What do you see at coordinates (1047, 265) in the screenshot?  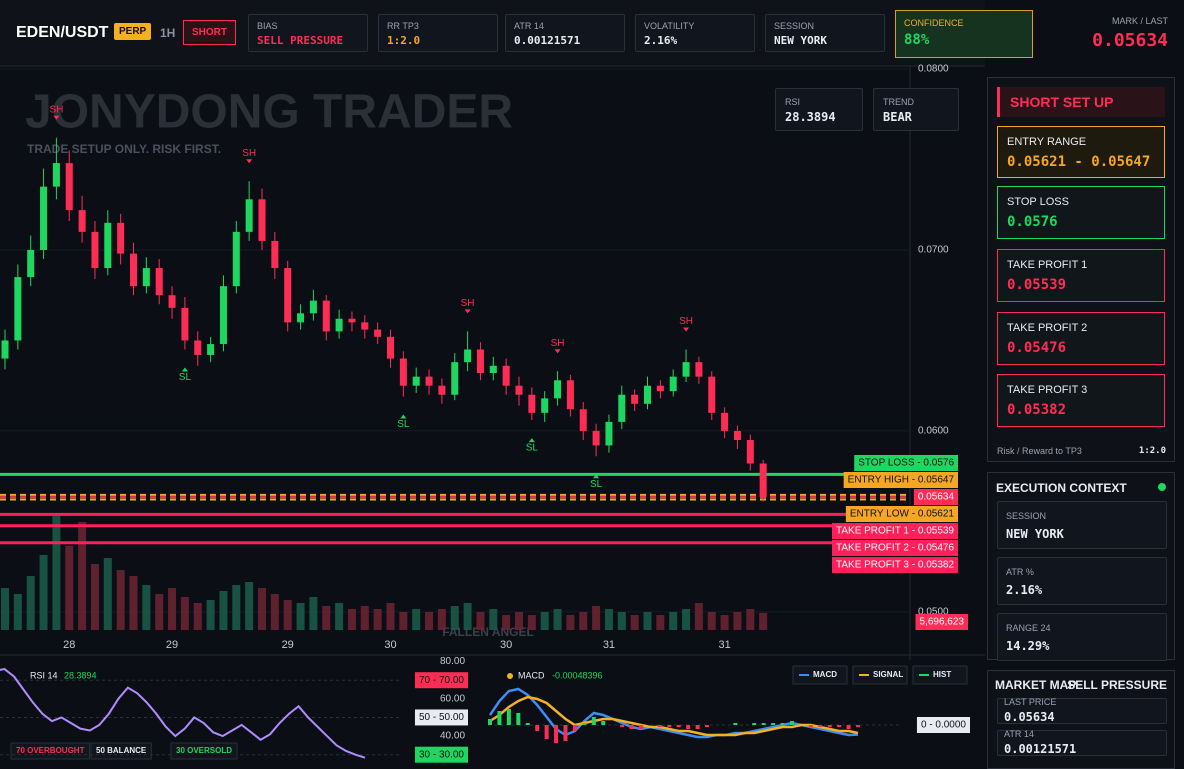 I see `card-label: TAKE PROFIT 1` at bounding box center [1047, 265].